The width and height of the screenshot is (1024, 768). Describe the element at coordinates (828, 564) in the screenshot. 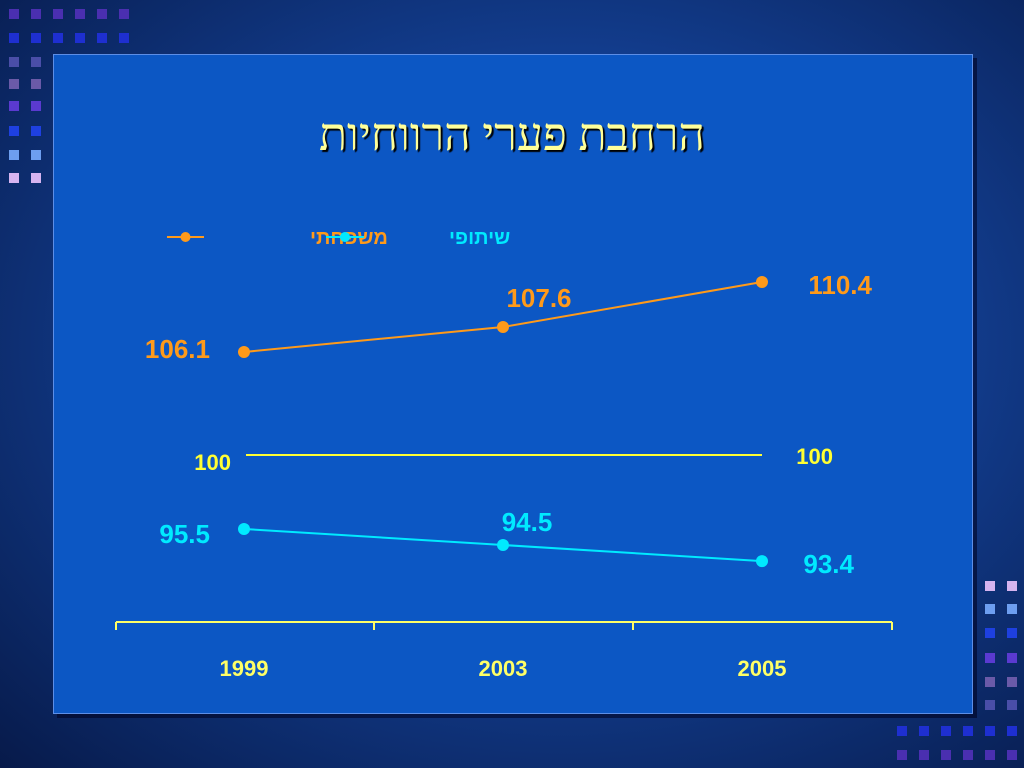

I see `data-label: 93.4` at that location.